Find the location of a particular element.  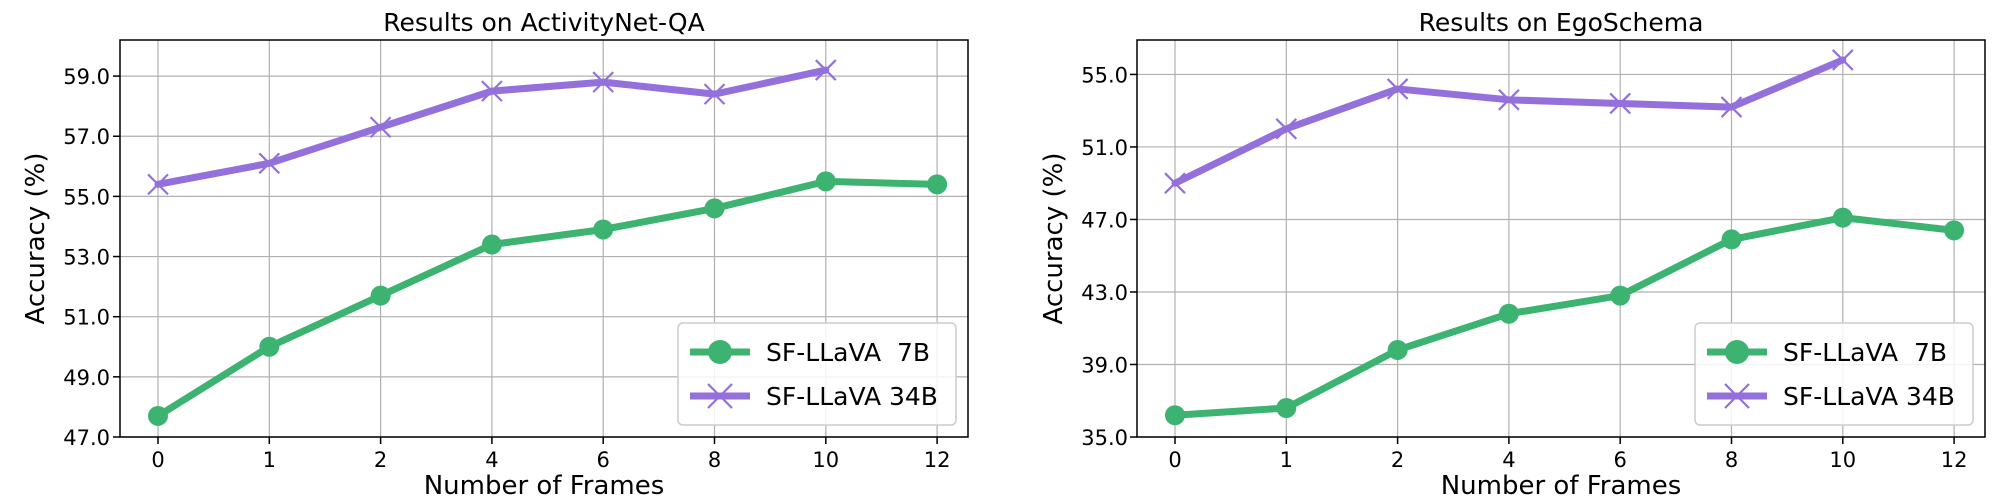

y-tick-label: 49.0 is located at coordinates (86, 378).